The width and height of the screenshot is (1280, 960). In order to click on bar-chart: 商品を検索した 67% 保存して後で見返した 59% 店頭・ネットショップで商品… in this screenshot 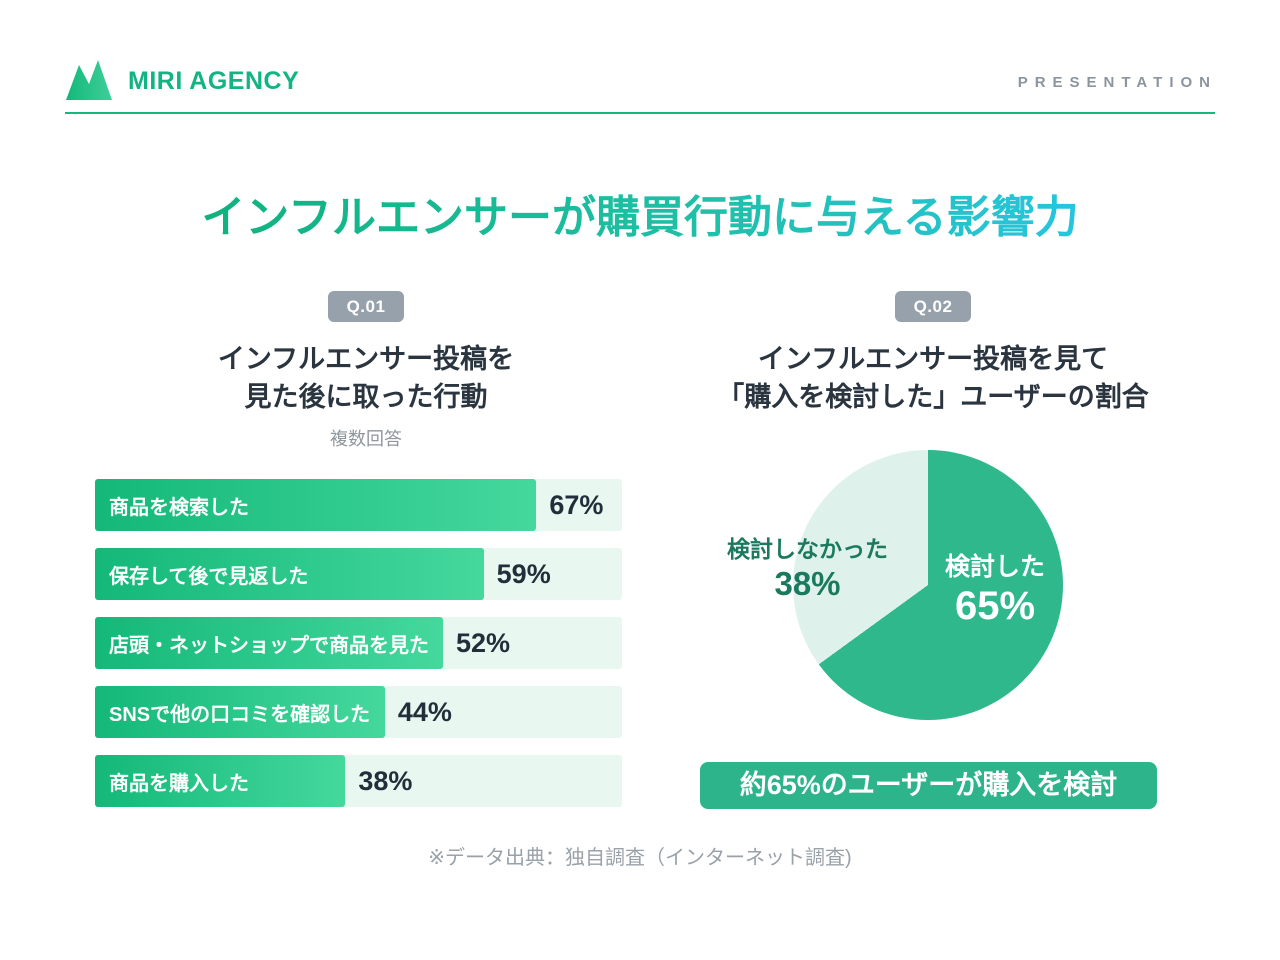, I will do `click(358, 651)`.